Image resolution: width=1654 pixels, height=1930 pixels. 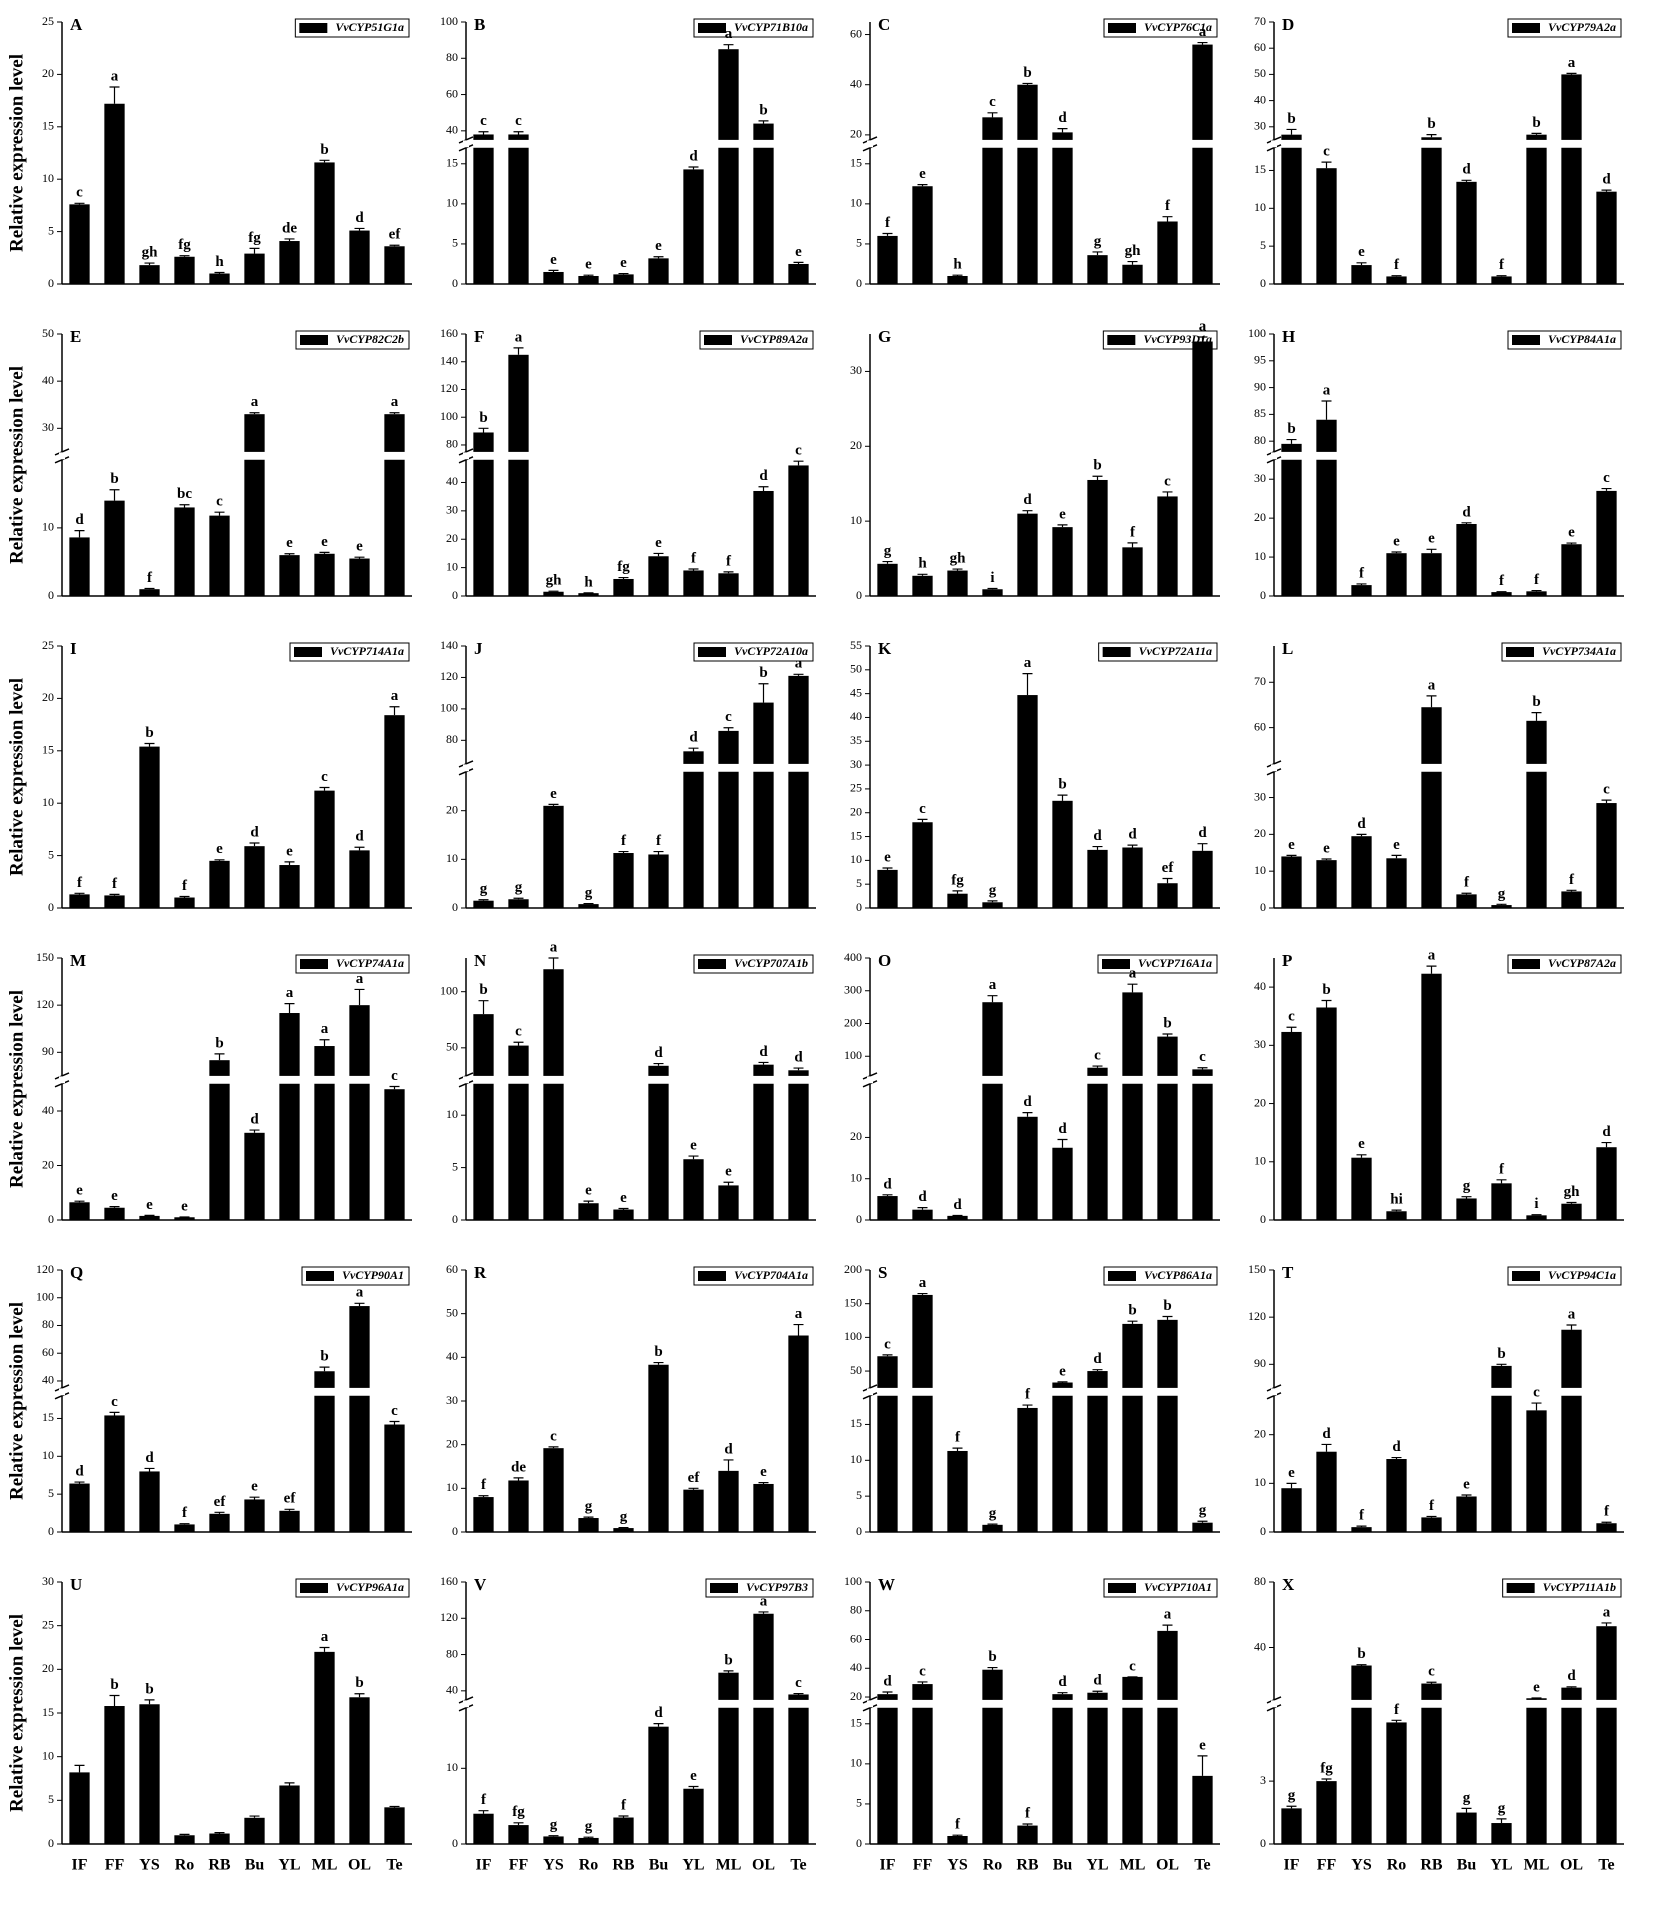 What do you see at coordinates (48, 1051) in the screenshot?
I see `y-tick-label: 90` at bounding box center [48, 1051].